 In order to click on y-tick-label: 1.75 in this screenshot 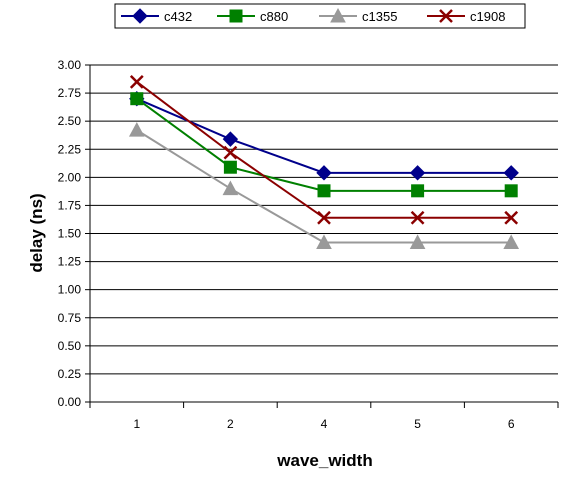, I will do `click(70, 205)`.